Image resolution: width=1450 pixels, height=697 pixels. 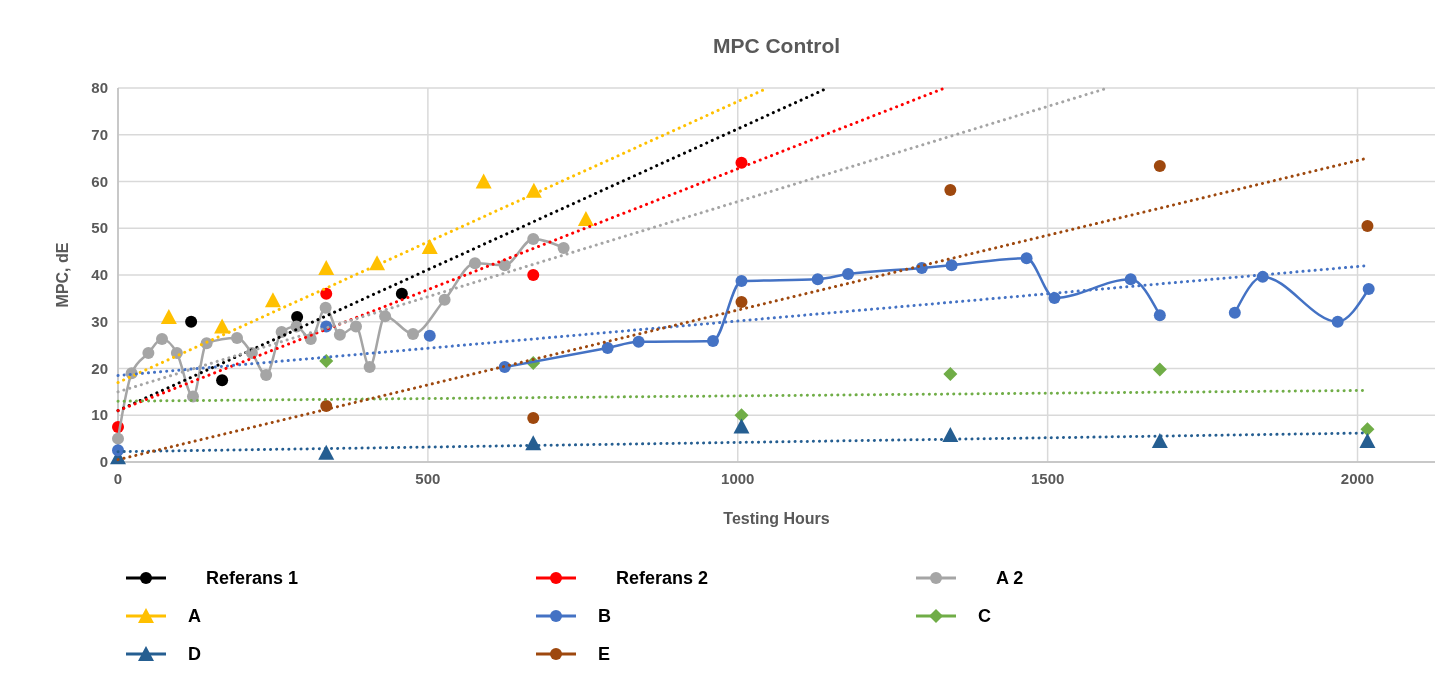 What do you see at coordinates (99, 368) in the screenshot?
I see `y-tick-label: 20` at bounding box center [99, 368].